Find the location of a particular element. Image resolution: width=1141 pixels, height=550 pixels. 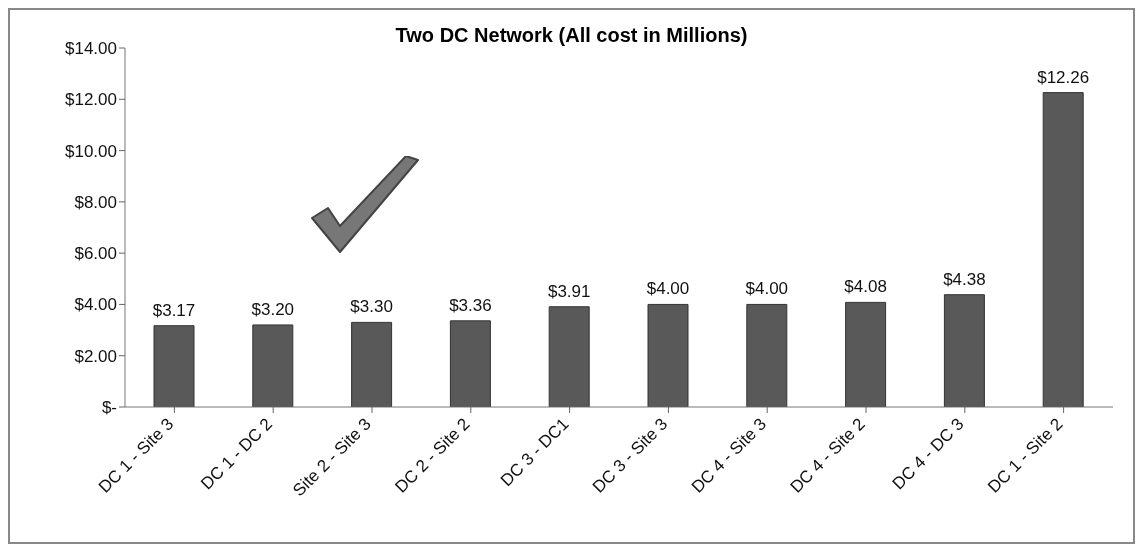

data-label: $4.08 is located at coordinates (865, 287).